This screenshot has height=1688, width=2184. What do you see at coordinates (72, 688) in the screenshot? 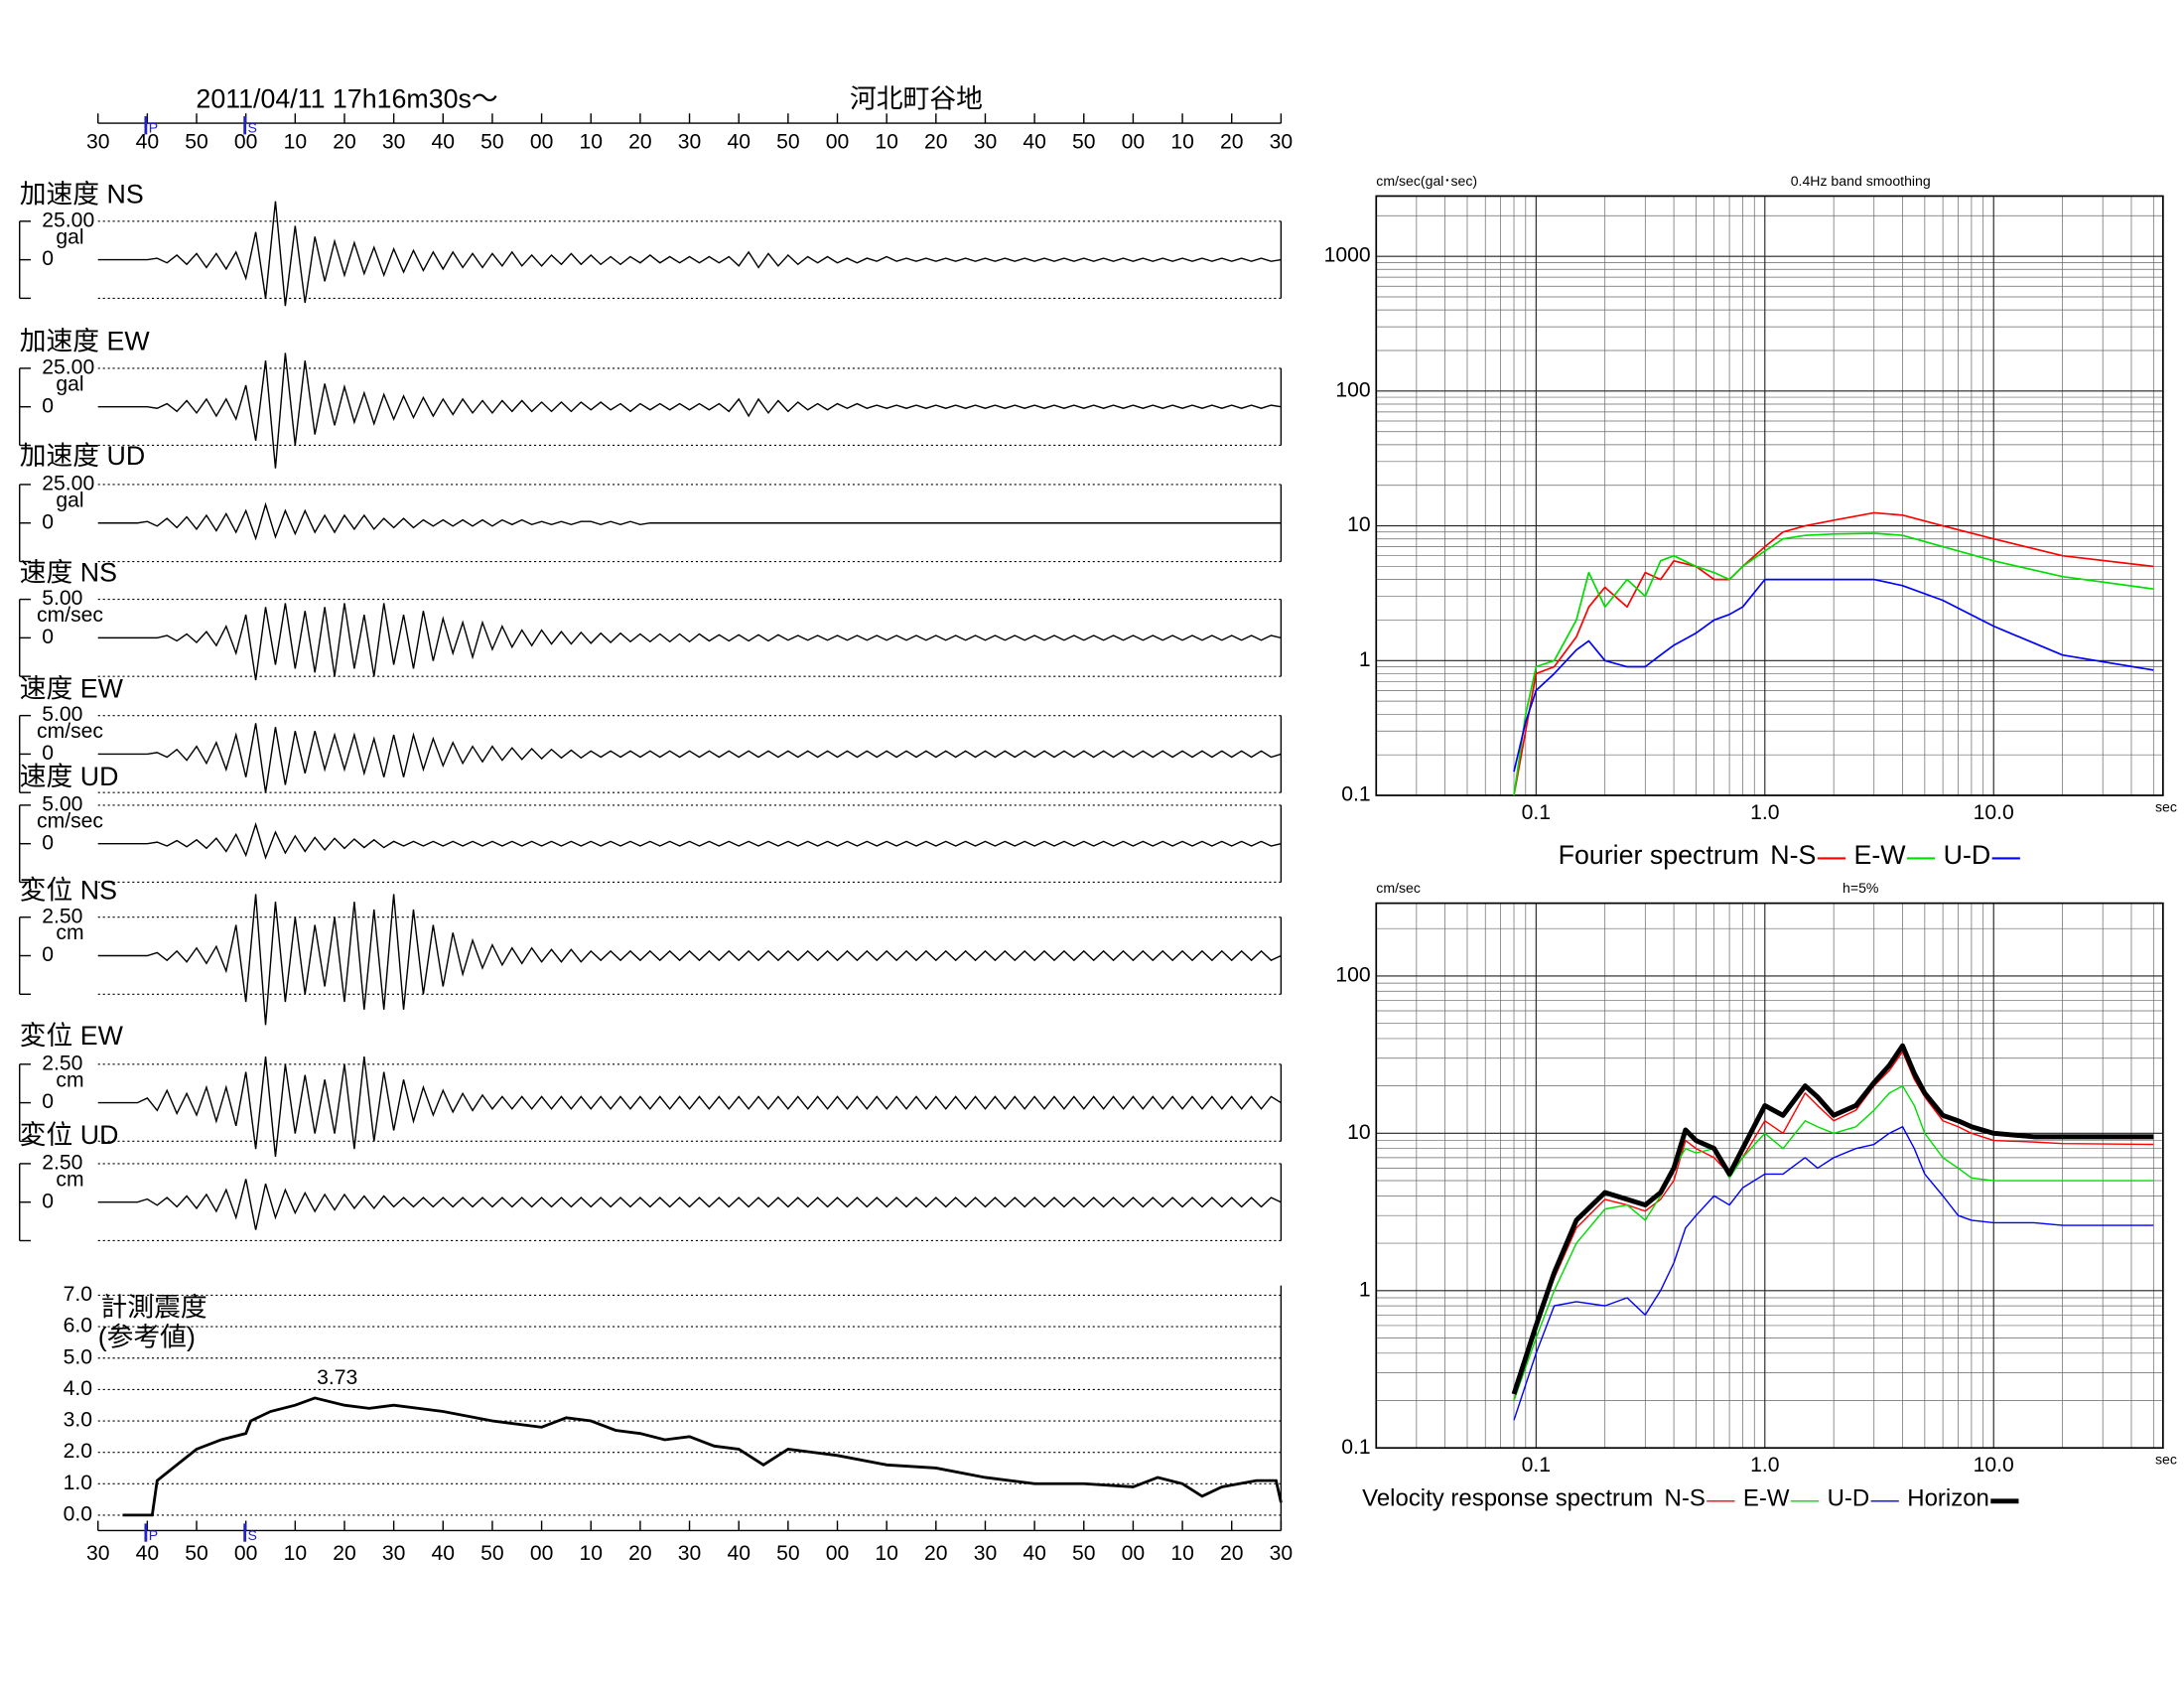
I see `panel-title: 速度 EW` at bounding box center [72, 688].